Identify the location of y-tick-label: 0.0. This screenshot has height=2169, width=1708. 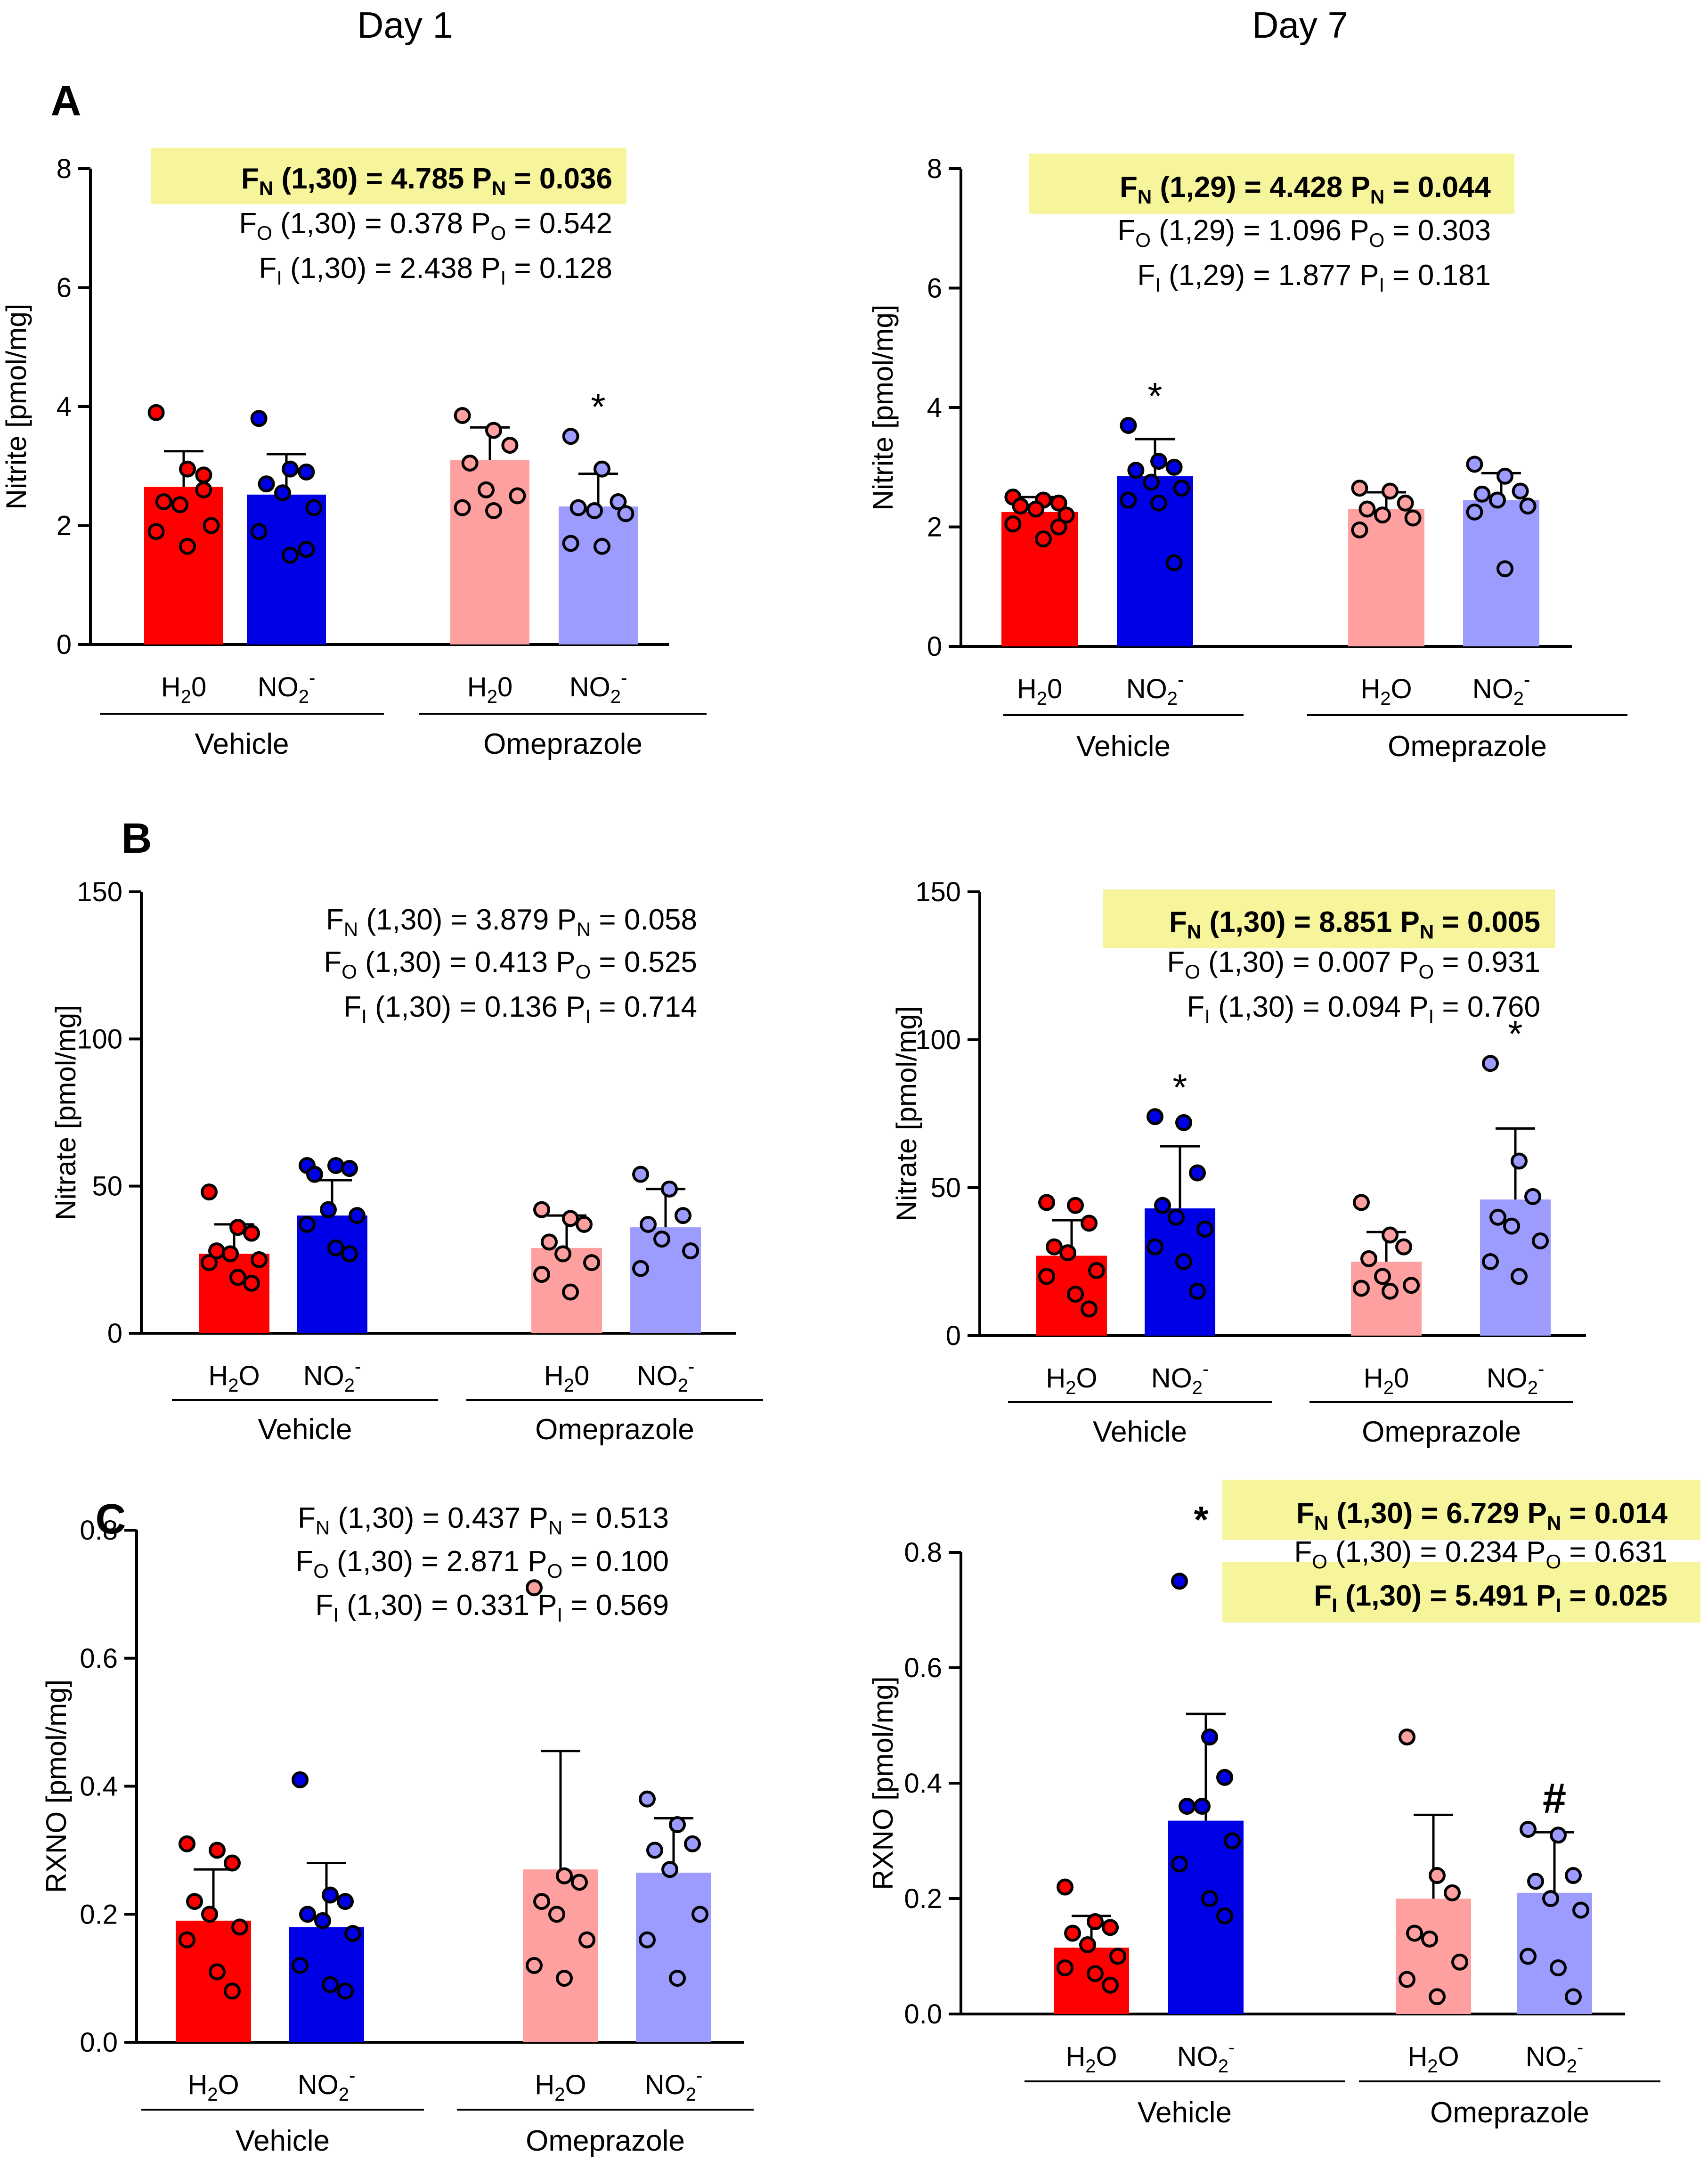
(99, 2043).